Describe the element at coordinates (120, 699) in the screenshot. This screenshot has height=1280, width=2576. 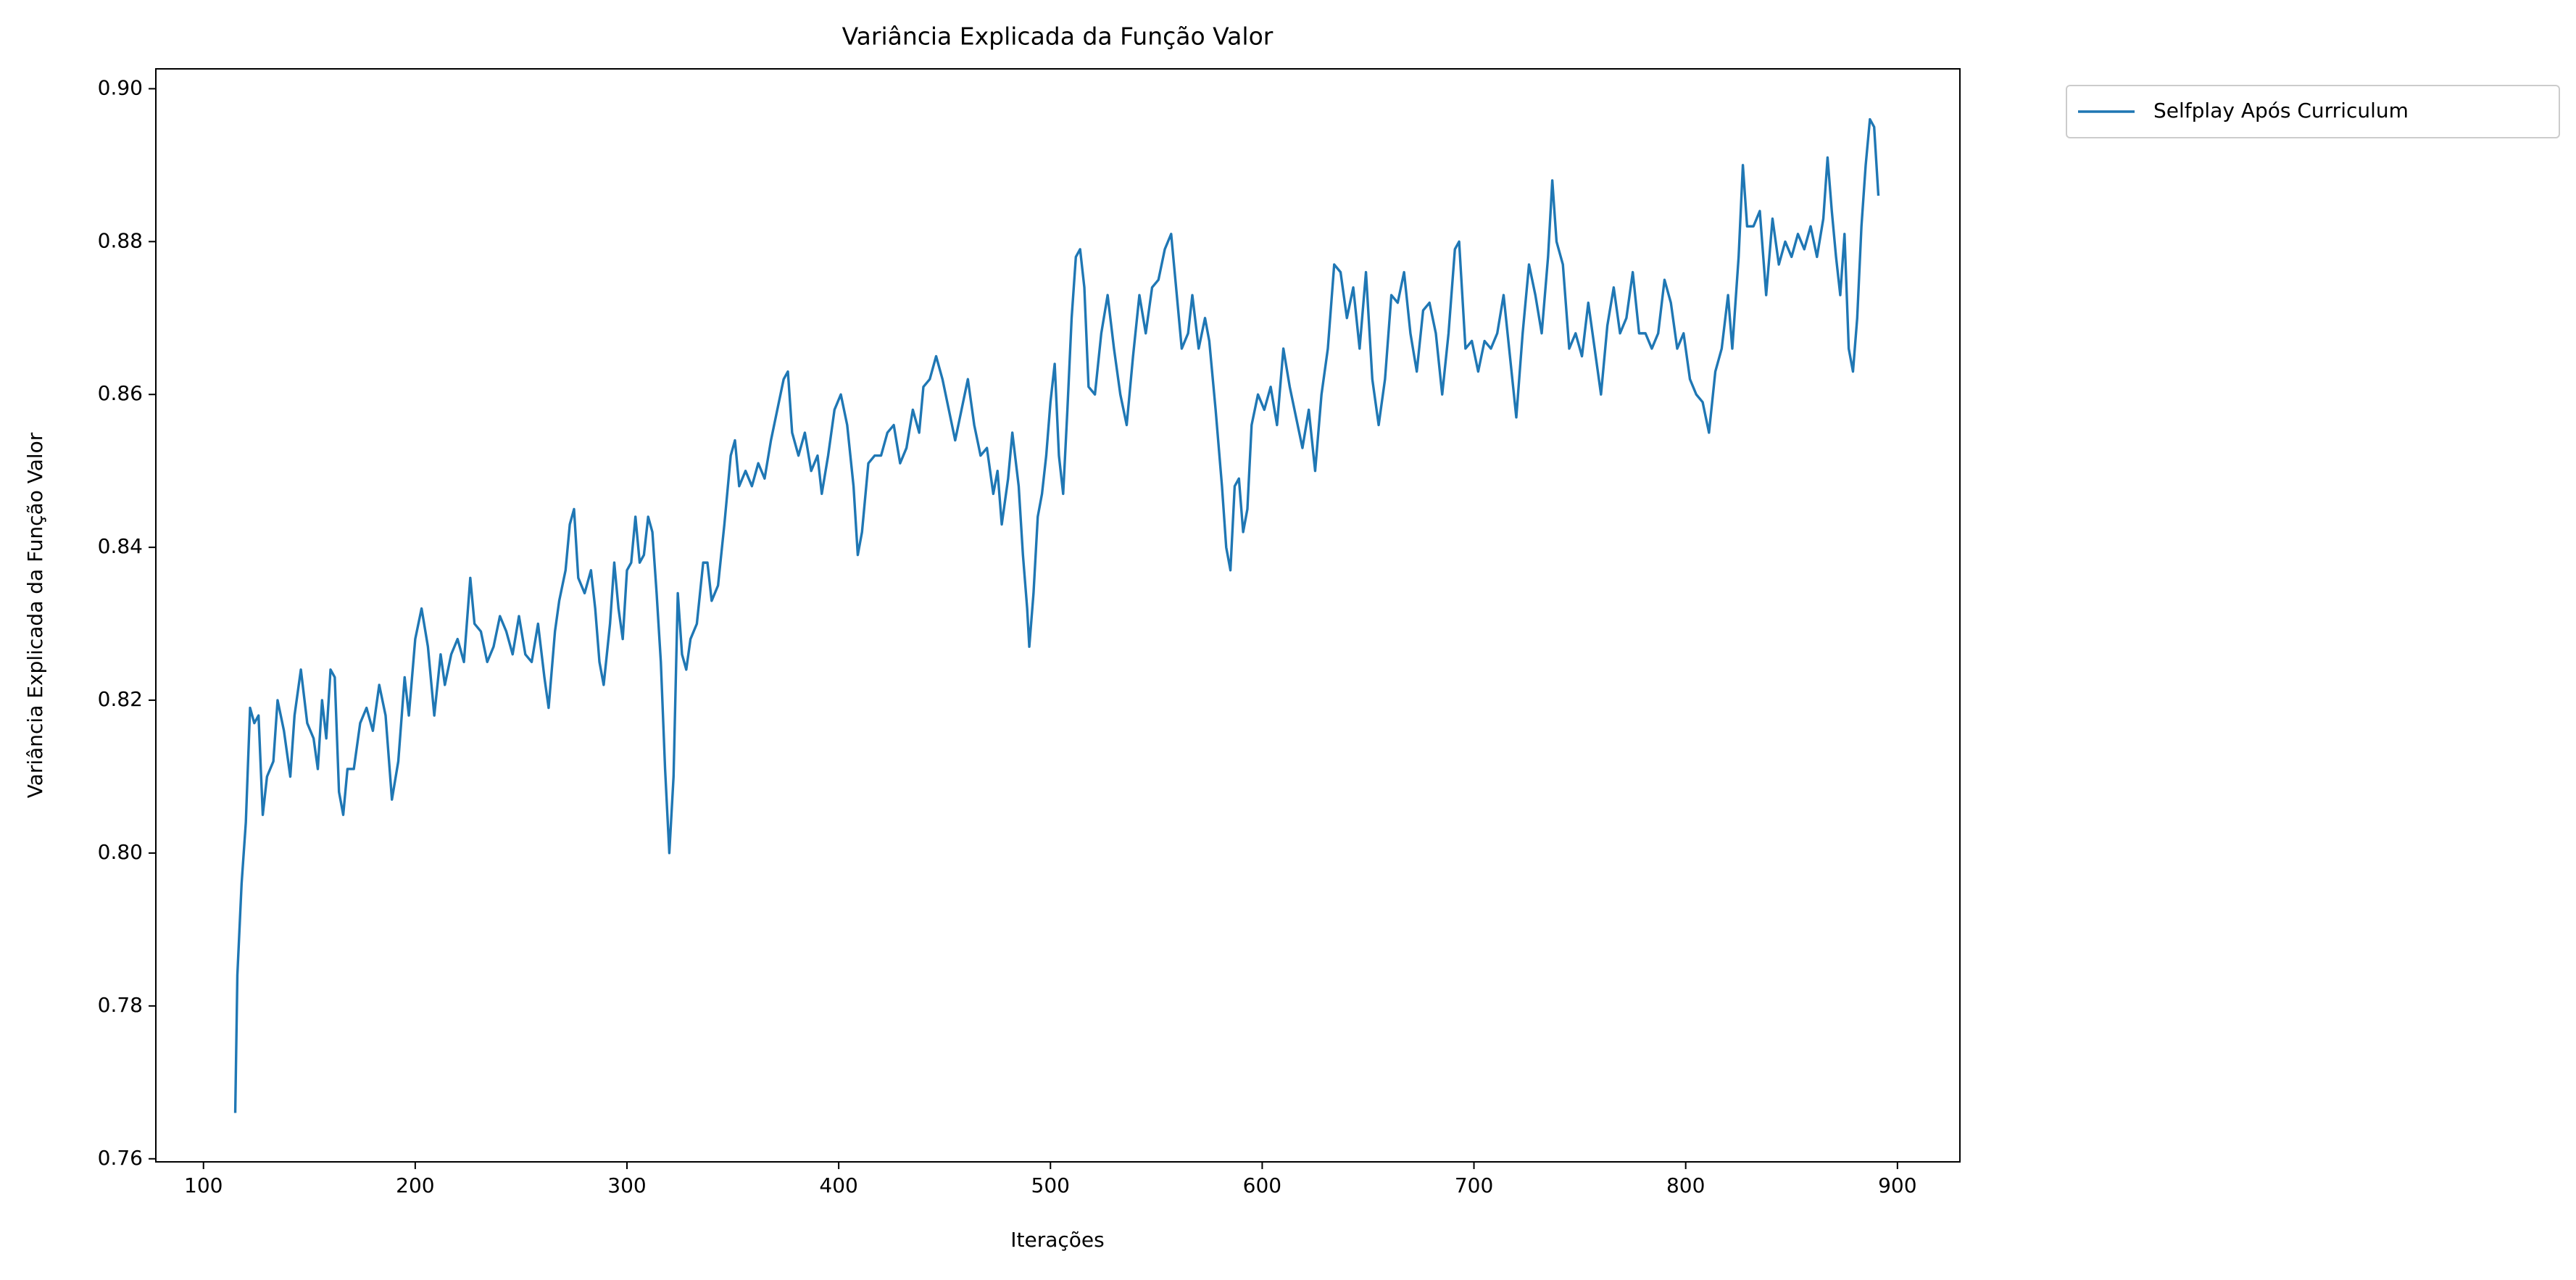
I see `y-tick-label: 0.82` at that location.